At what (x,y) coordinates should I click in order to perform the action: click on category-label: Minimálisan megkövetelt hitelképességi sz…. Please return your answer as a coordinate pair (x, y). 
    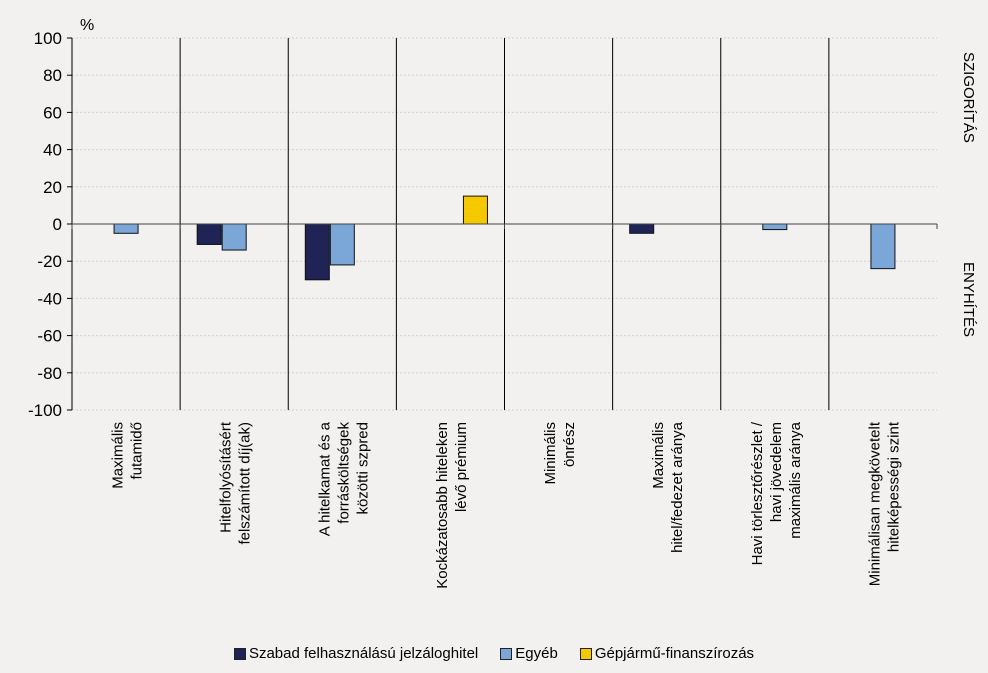
    Looking at the image, I should click on (884, 503).